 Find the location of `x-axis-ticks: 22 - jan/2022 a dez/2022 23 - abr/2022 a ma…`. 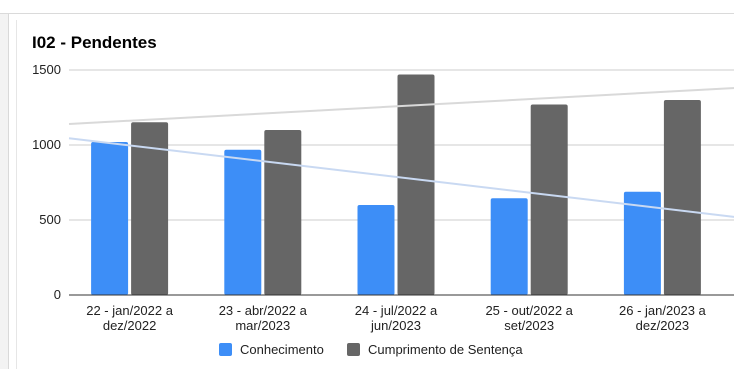

x-axis-ticks: 22 - jan/2022 a dez/2022 23 - abr/2022 a ma… is located at coordinates (396, 318).